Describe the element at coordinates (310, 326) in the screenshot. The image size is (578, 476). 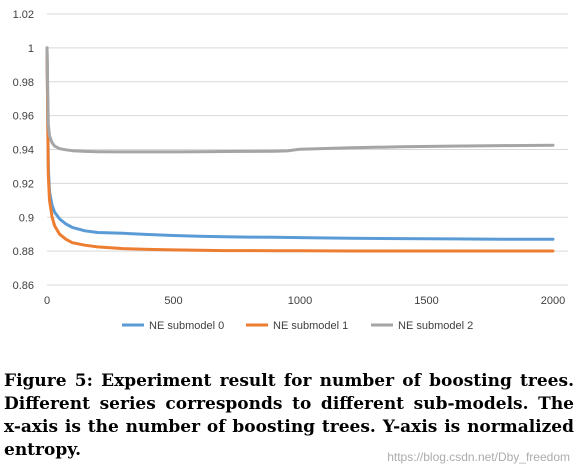
I see `legend-label: NE submodel 1` at that location.